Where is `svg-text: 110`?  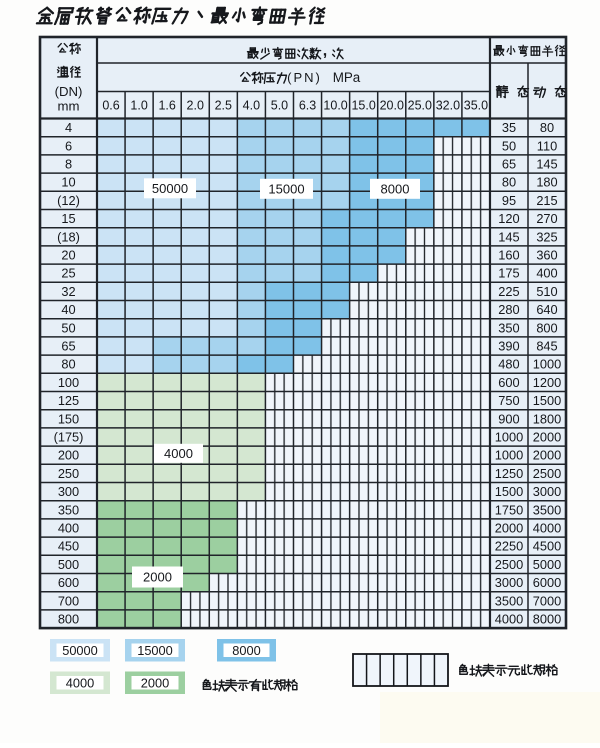
svg-text: 110 is located at coordinates (547, 145).